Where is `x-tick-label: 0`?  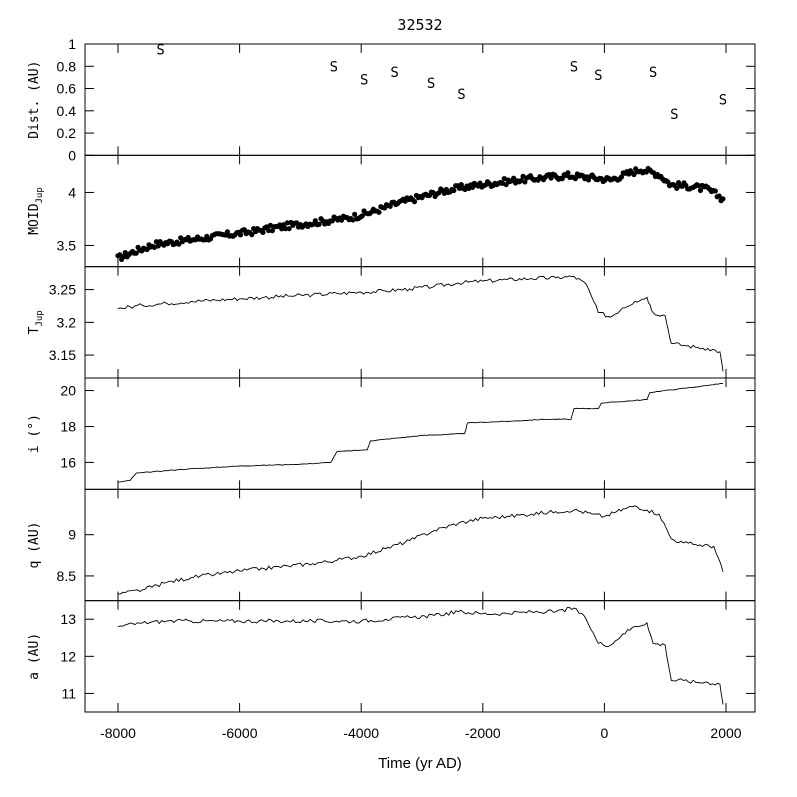
x-tick-label: 0 is located at coordinates (605, 733).